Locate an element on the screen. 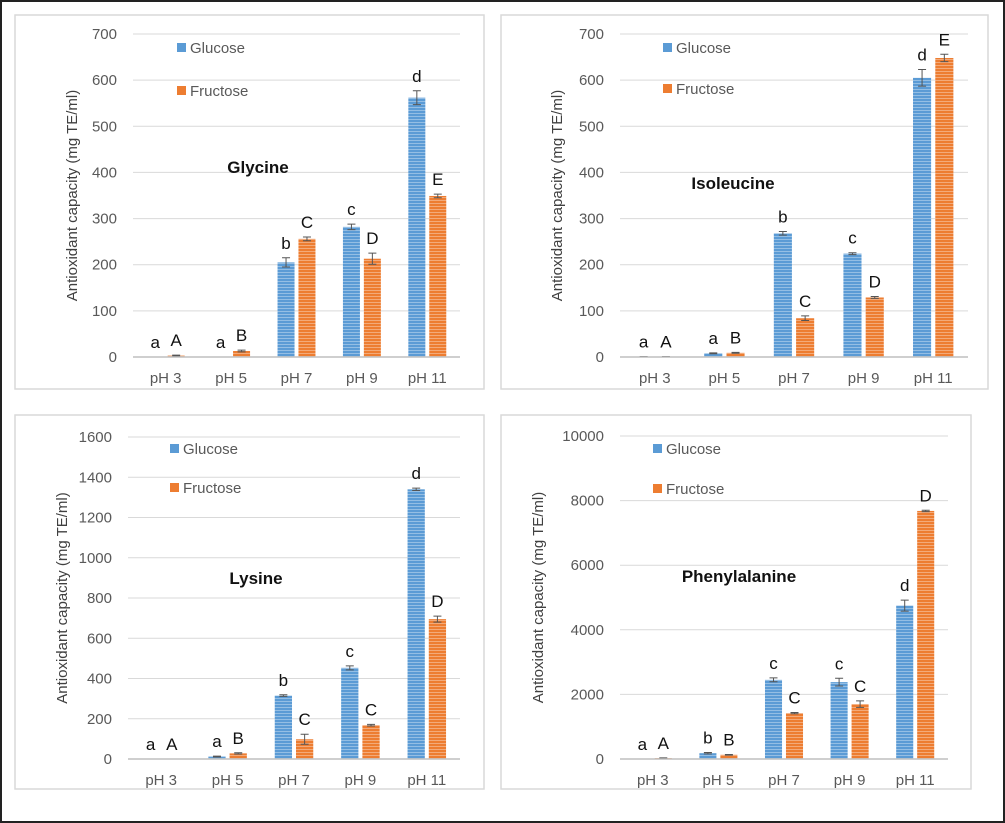 Image resolution: width=1005 pixels, height=823 pixels. chart-title: Glycine is located at coordinates (257, 167).